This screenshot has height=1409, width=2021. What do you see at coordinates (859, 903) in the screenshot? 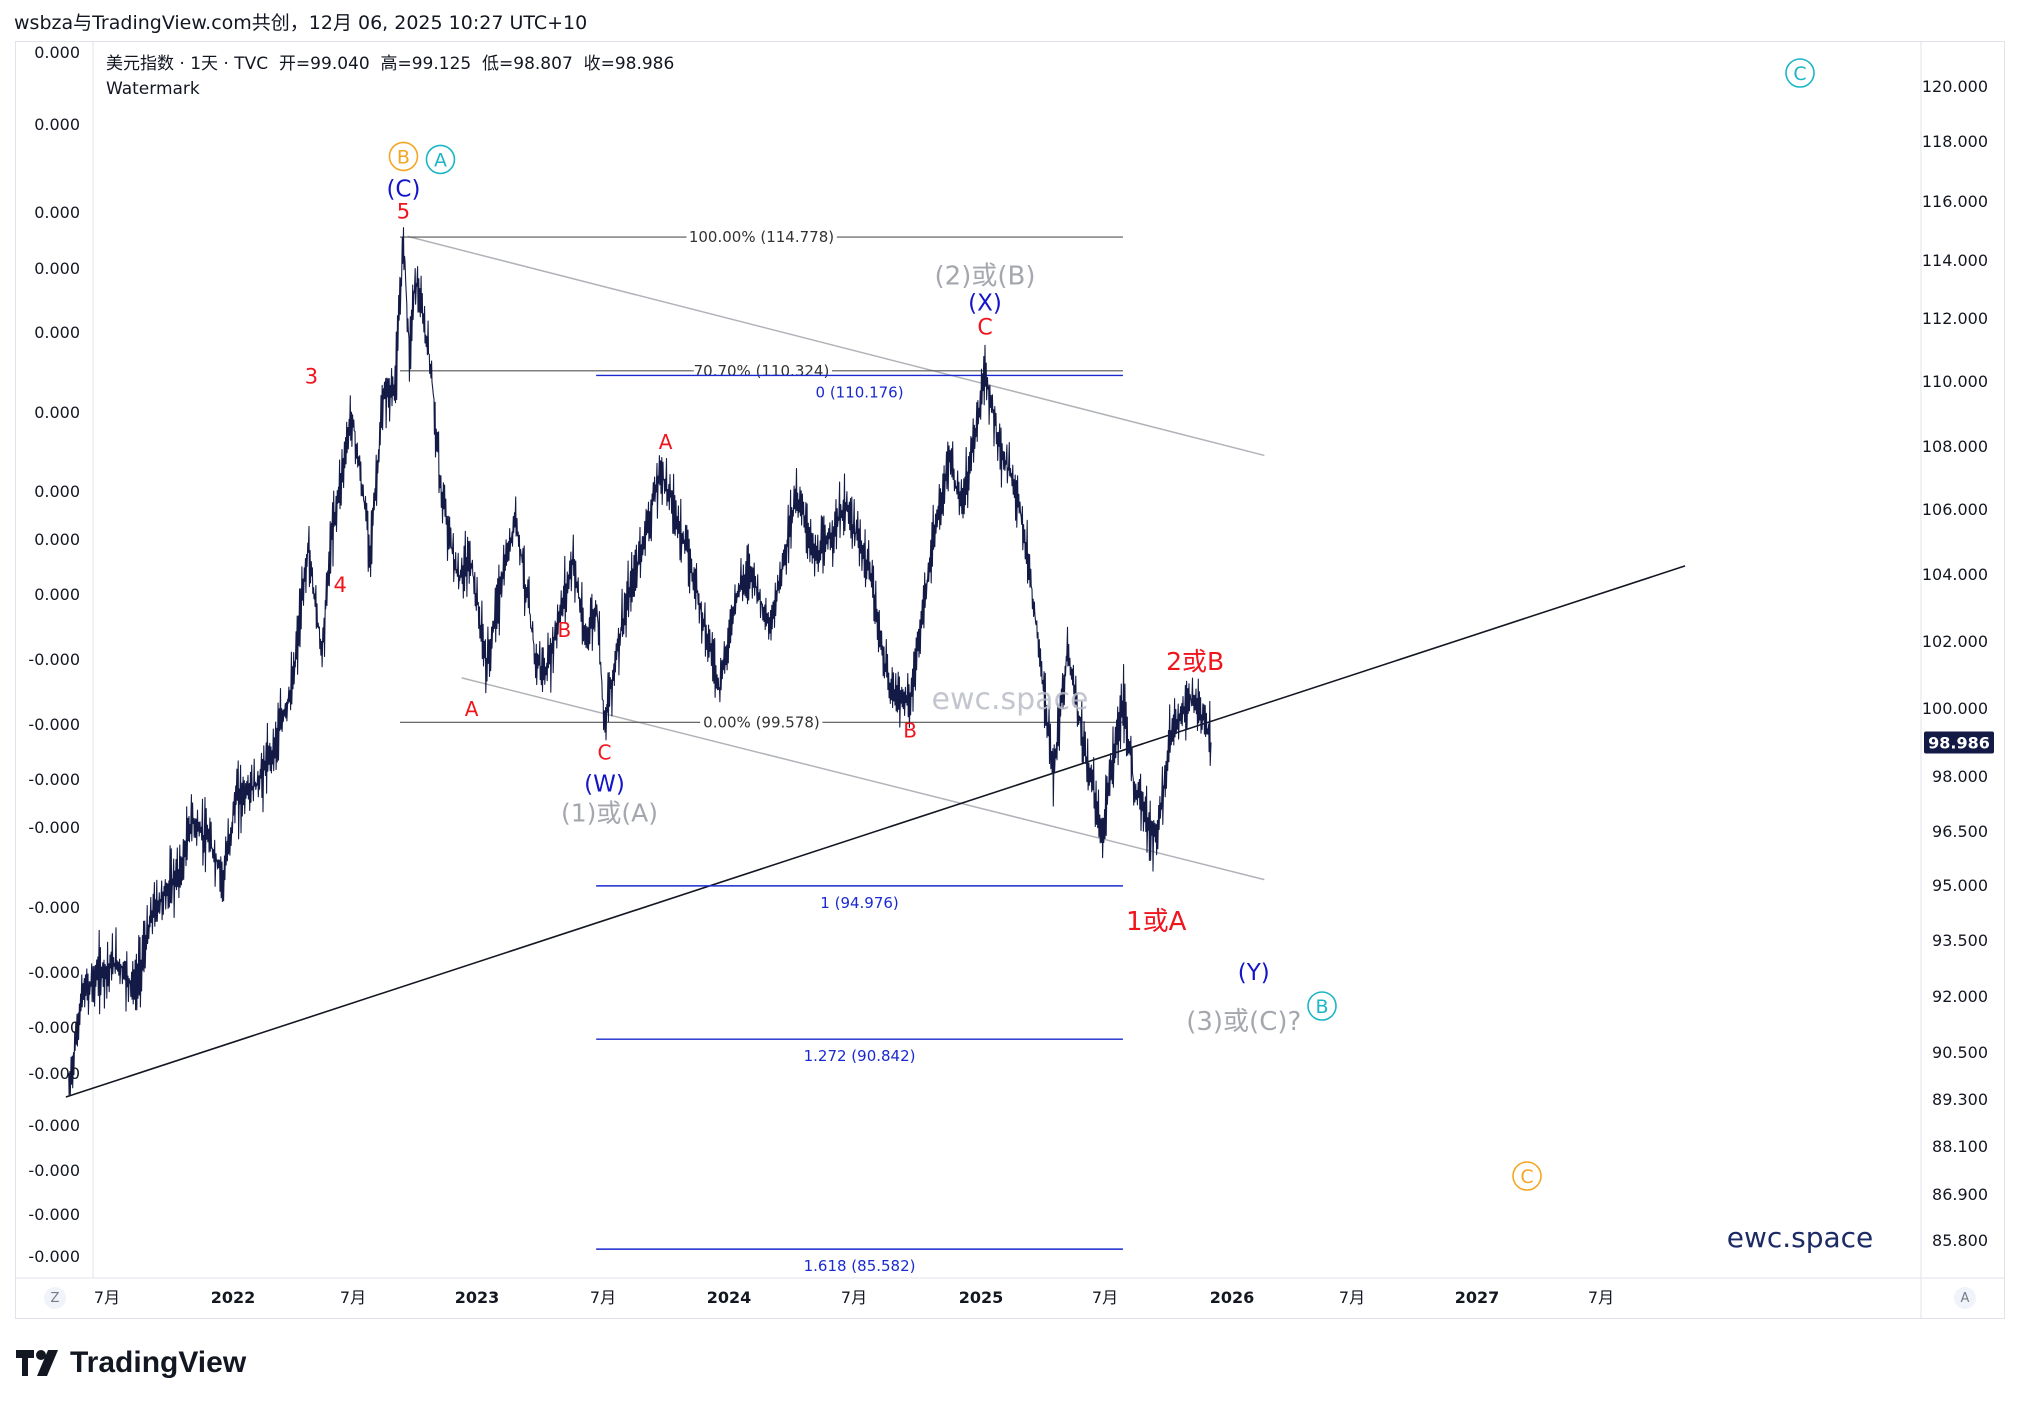
I see `fib-extension-level-label: 1 (94.976)` at bounding box center [859, 903].